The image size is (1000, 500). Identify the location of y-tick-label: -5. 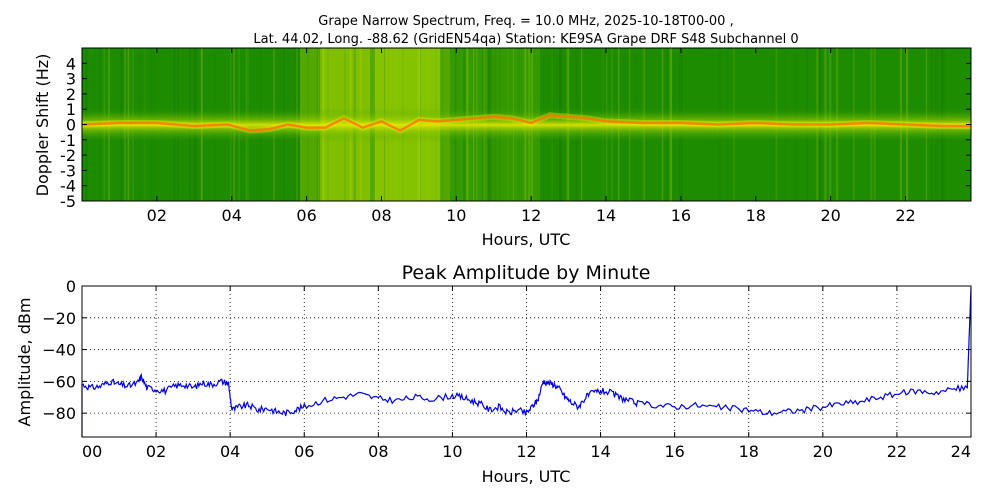
(68, 201).